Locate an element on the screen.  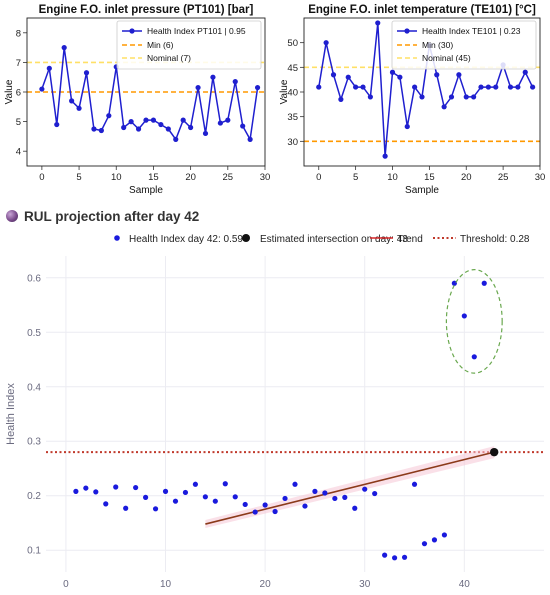
chart-title: Engine F.O. inlet pressure (PT101) [bar] is located at coordinates (146, 10).